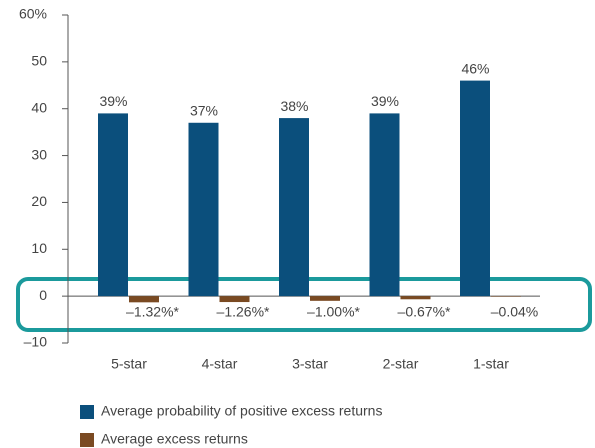 Image resolution: width=595 pixels, height=448 pixels. What do you see at coordinates (310, 364) in the screenshot?
I see `x-tick-label: 3-star` at bounding box center [310, 364].